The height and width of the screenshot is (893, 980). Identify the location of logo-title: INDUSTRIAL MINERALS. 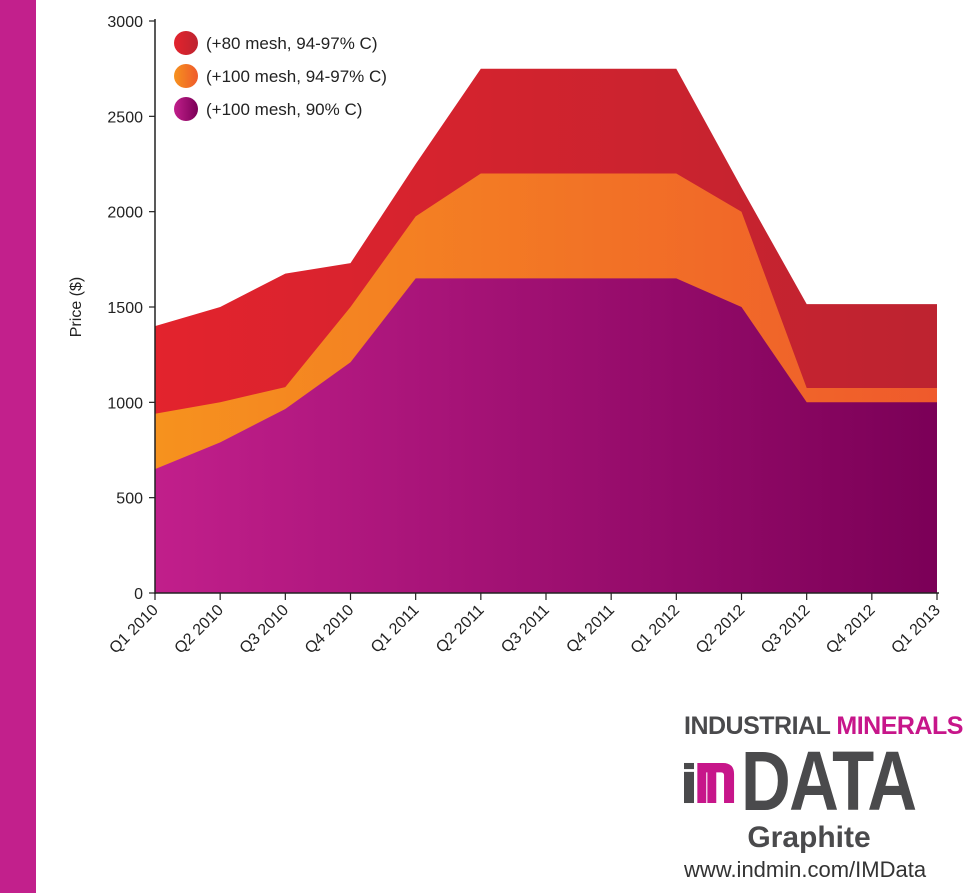
(823, 726).